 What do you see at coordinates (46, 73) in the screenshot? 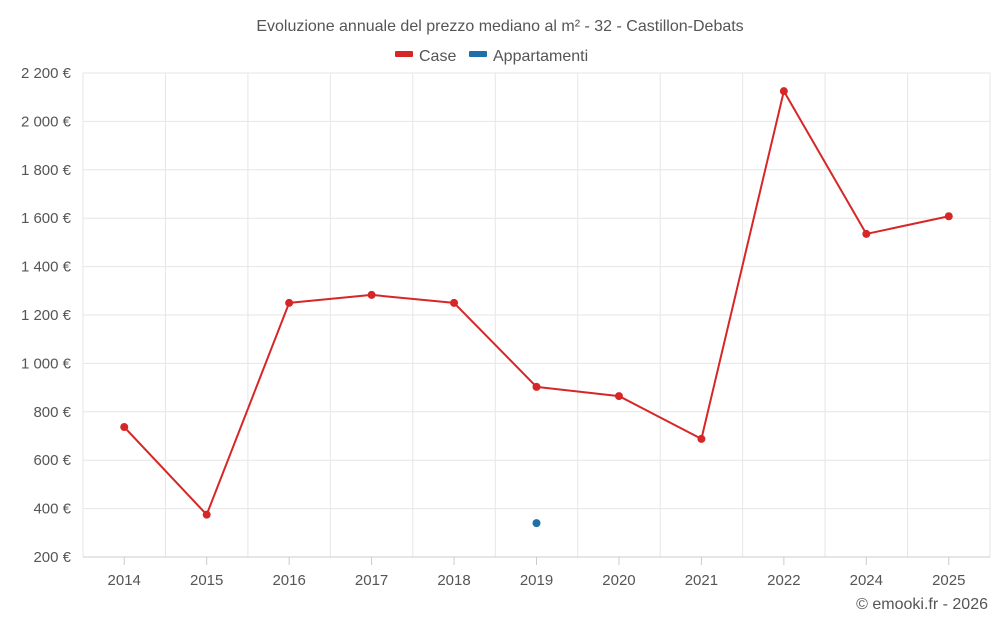
I see `y-tick-label: 2 200 €` at bounding box center [46, 73].